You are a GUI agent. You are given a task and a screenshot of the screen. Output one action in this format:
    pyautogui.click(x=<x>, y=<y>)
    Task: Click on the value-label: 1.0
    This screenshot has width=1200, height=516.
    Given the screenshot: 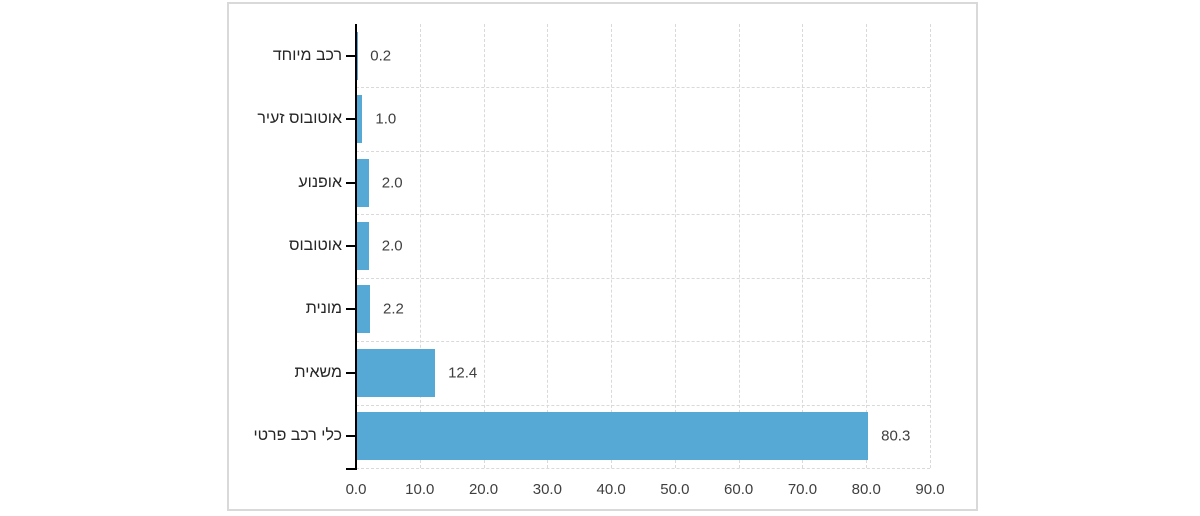 What is the action you would take?
    pyautogui.click(x=386, y=119)
    